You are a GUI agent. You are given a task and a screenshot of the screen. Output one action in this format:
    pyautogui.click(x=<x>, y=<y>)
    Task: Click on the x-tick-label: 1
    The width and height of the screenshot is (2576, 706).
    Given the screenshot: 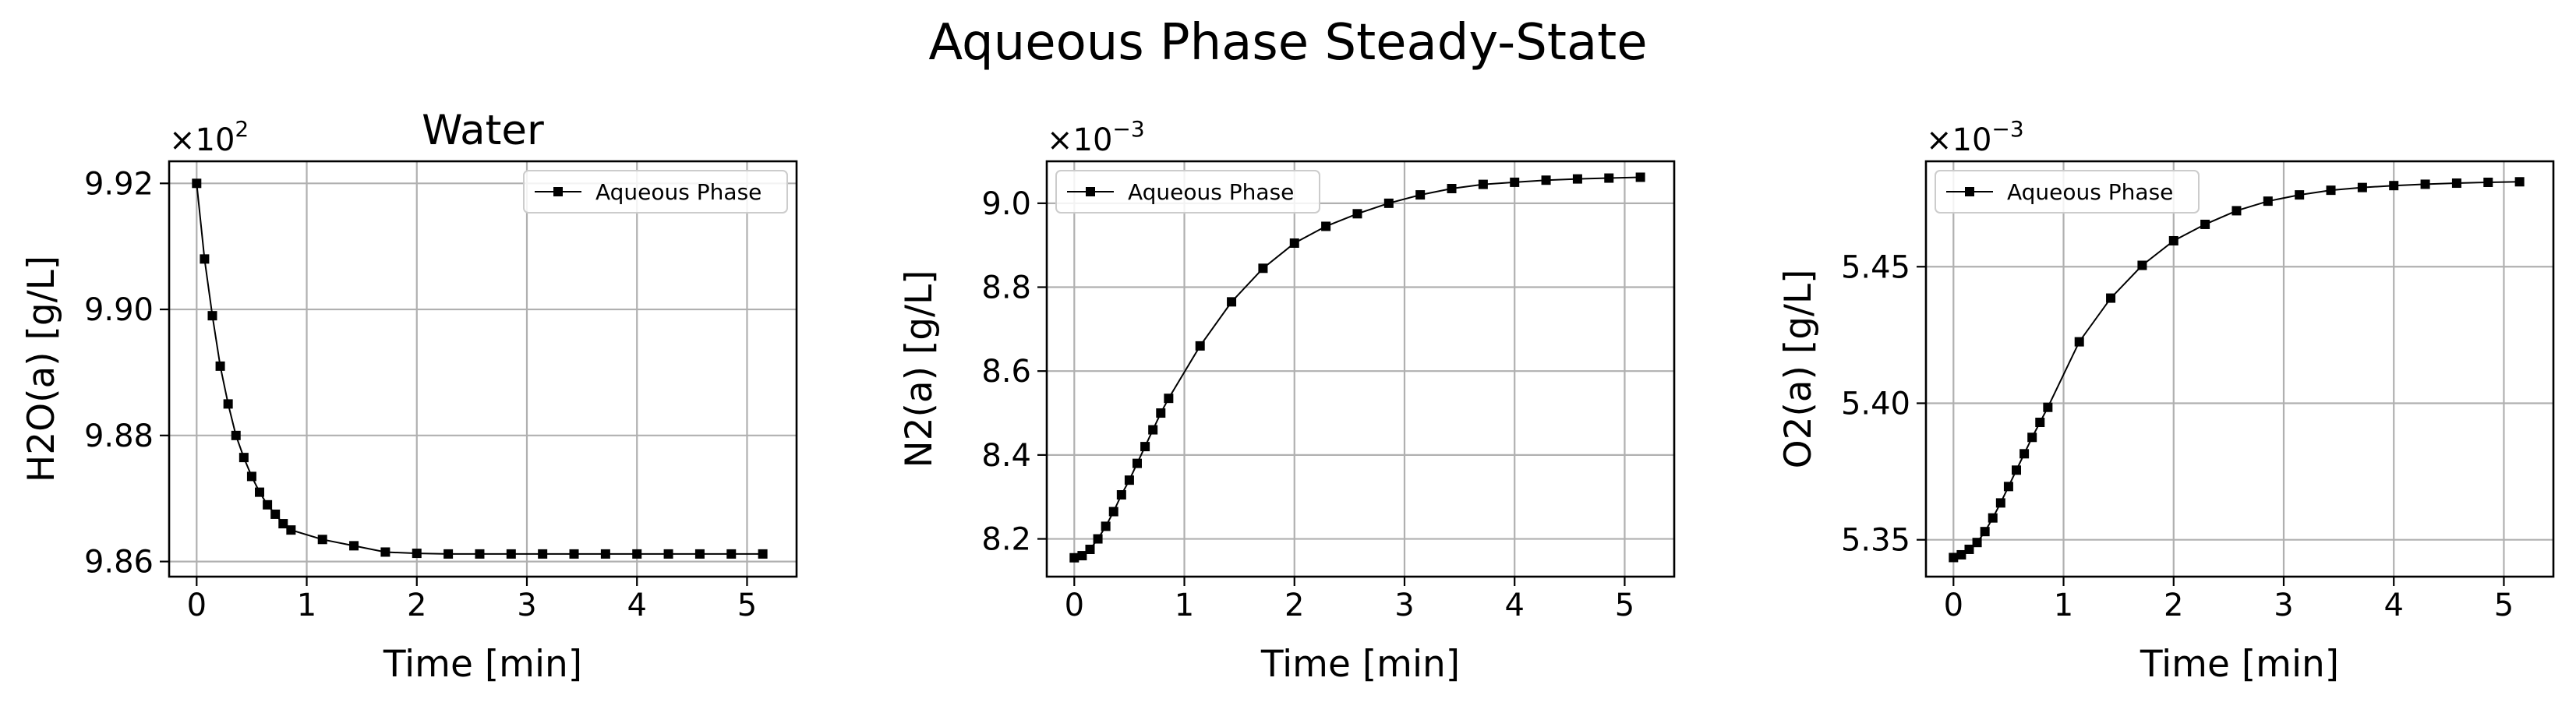 What is the action you would take?
    pyautogui.click(x=306, y=605)
    